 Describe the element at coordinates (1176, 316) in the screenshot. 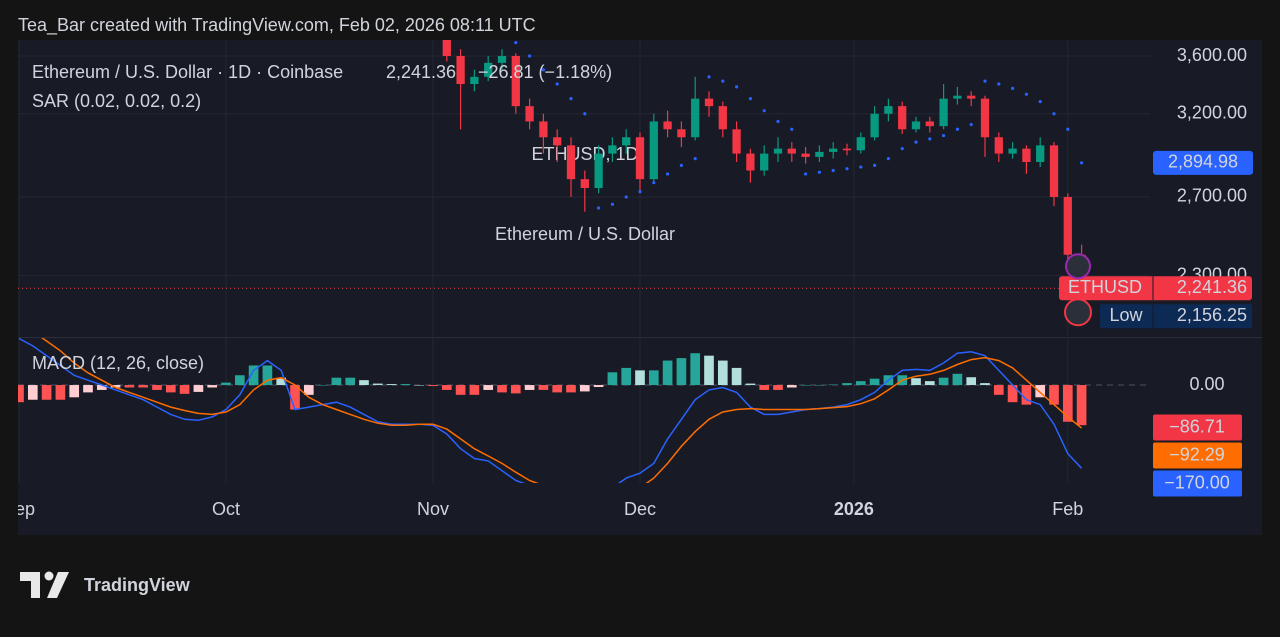

I see `low-badge` at that location.